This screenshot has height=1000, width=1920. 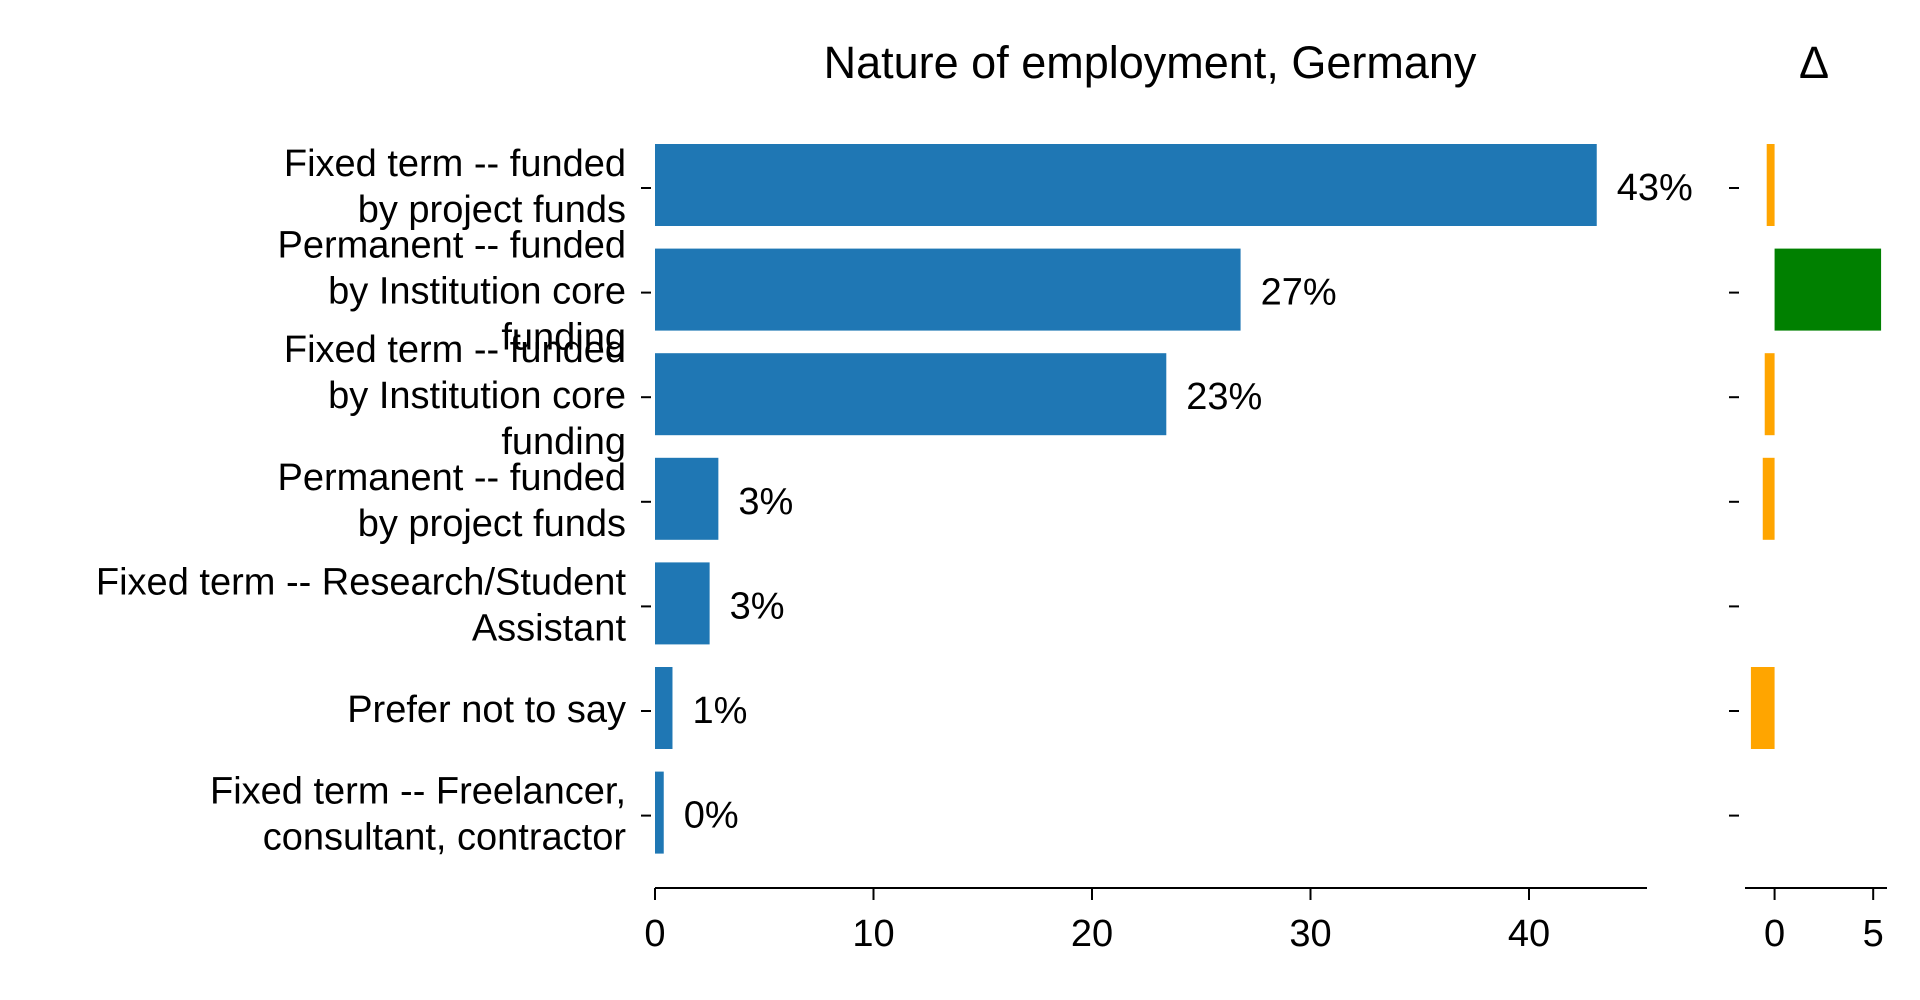 I want to click on category-label-line: Prefer not to say, so click(x=486, y=710).